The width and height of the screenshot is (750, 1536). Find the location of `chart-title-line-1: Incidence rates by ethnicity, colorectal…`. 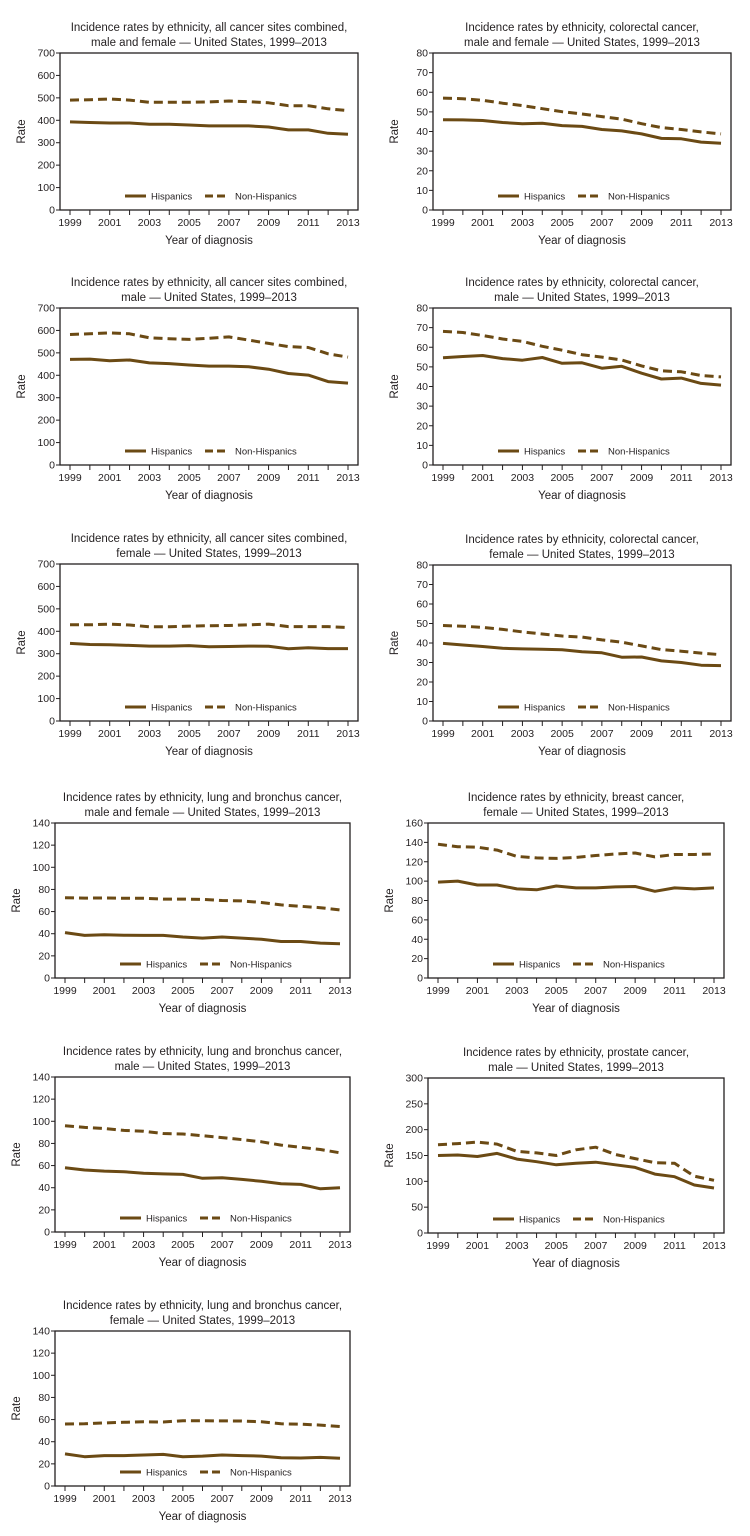

chart-title-line-1: Incidence rates by ethnicity, colorectal… is located at coordinates (582, 540).